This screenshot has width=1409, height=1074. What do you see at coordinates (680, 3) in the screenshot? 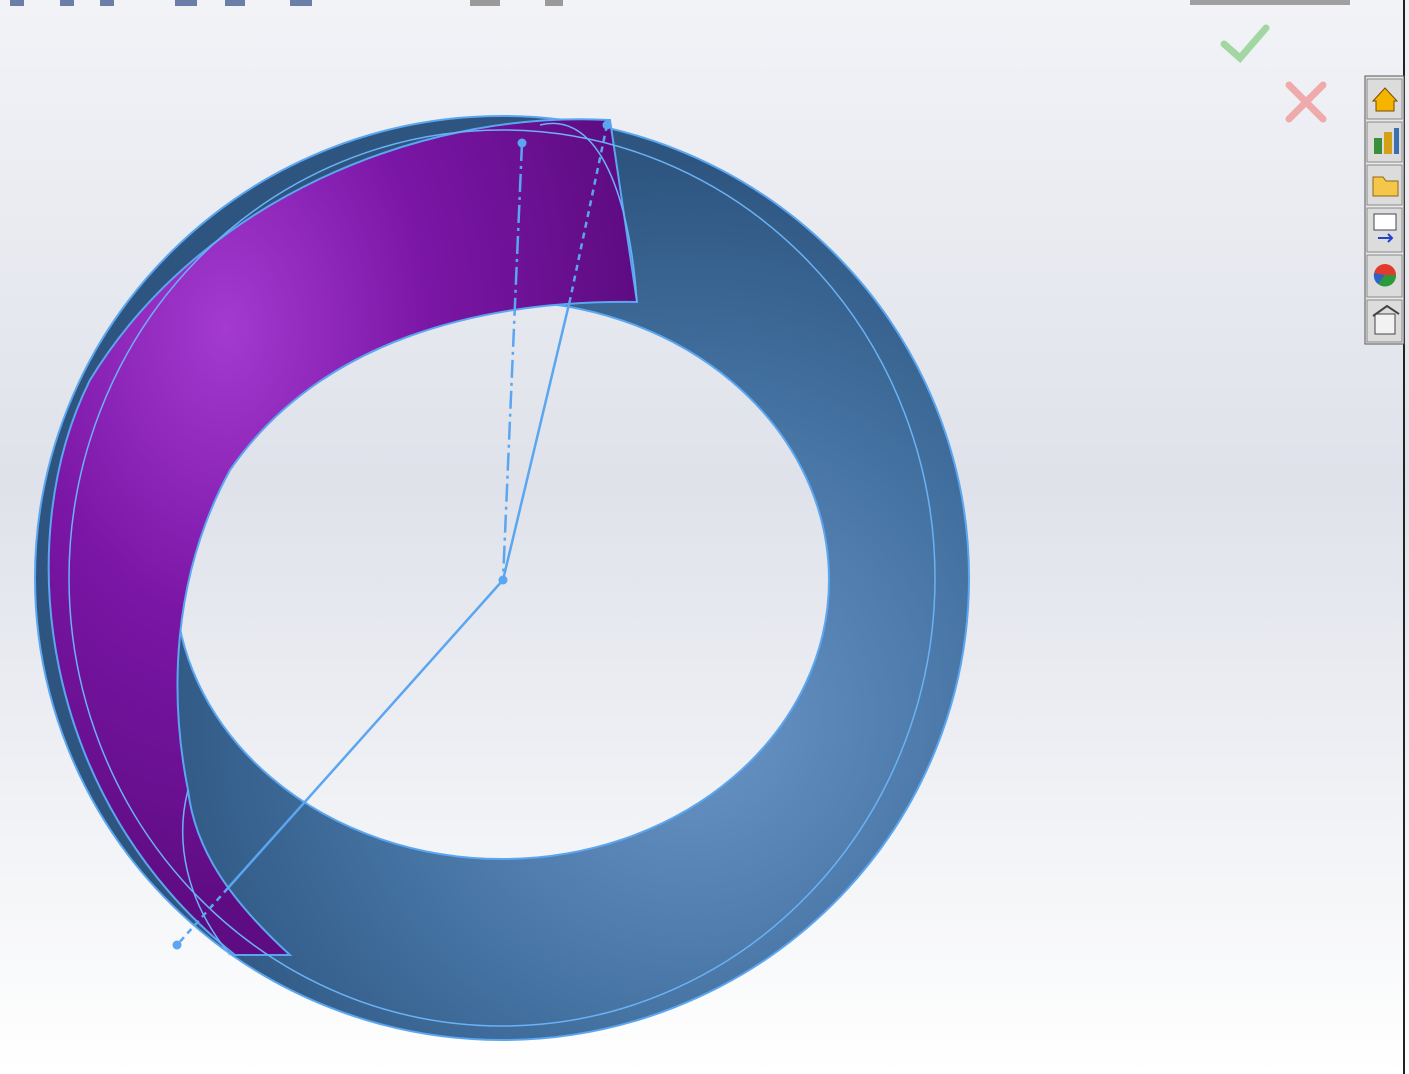
I see `top-toolbar` at bounding box center [680, 3].